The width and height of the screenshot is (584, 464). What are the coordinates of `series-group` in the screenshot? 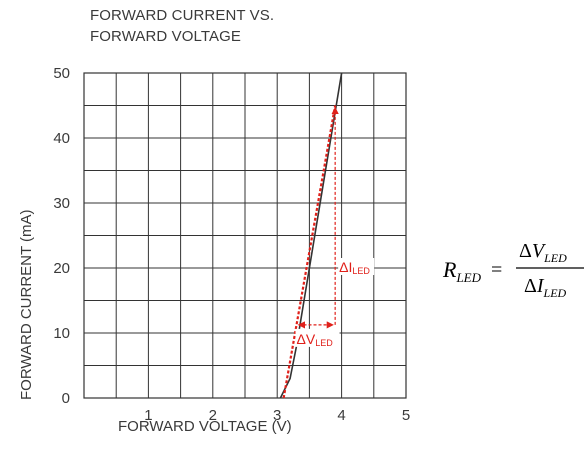 It's located at (311, 235).